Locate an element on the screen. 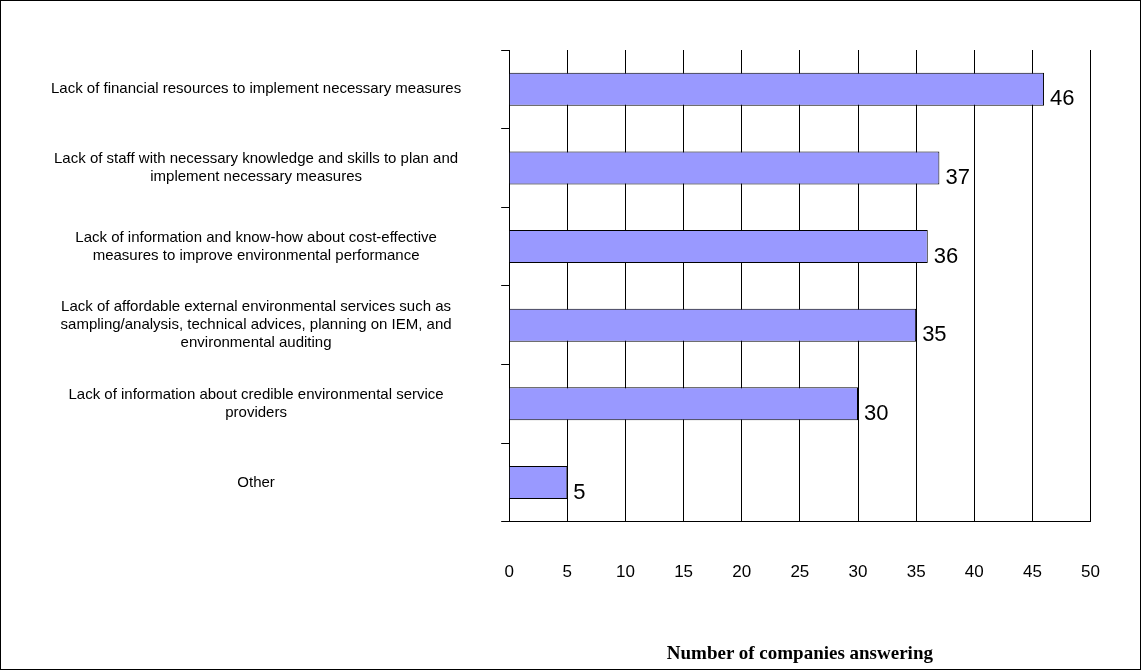  x-tick-label: 45 is located at coordinates (1032, 571).